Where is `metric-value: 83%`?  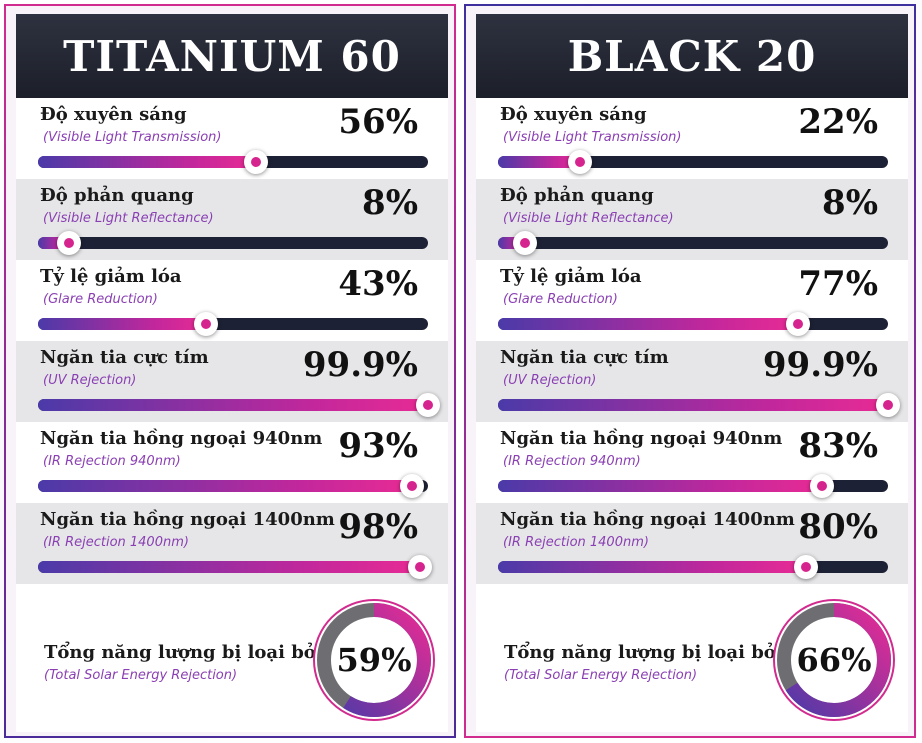 metric-value: 83% is located at coordinates (838, 446).